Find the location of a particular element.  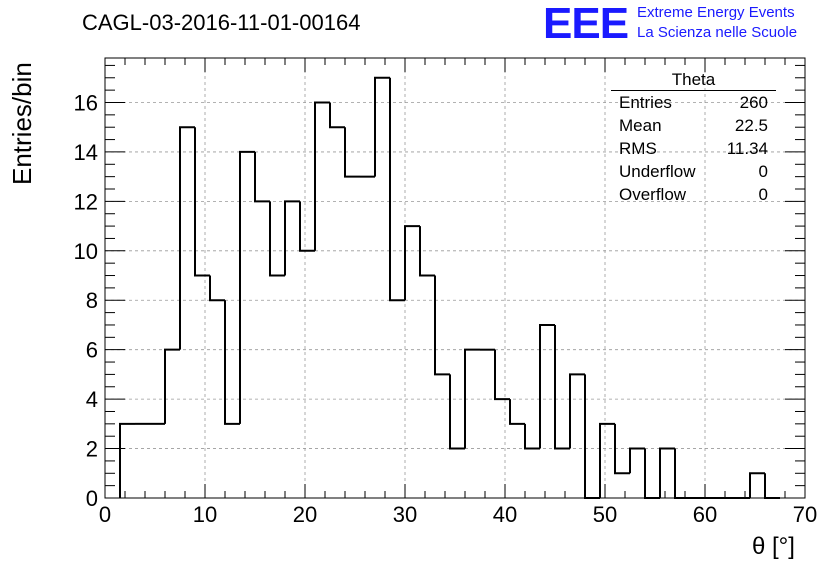

stats-row: Underflow 0 is located at coordinates (693, 171).